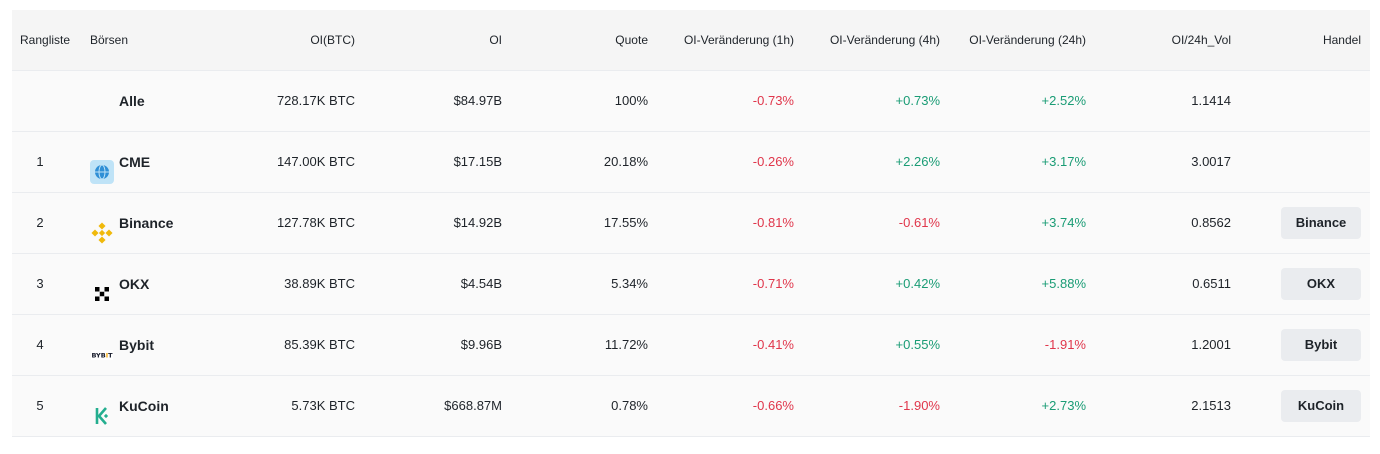 This screenshot has width=1380, height=454. What do you see at coordinates (1211, 283) in the screenshot?
I see `oi-vol-cell: 0.6511` at bounding box center [1211, 283].